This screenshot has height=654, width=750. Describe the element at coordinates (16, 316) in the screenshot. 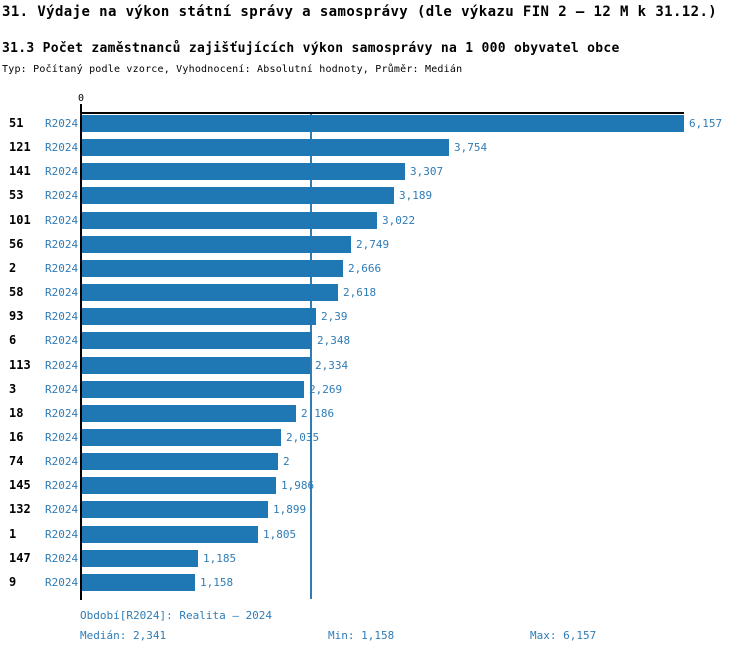

I see `row-id-label: 93` at that location.